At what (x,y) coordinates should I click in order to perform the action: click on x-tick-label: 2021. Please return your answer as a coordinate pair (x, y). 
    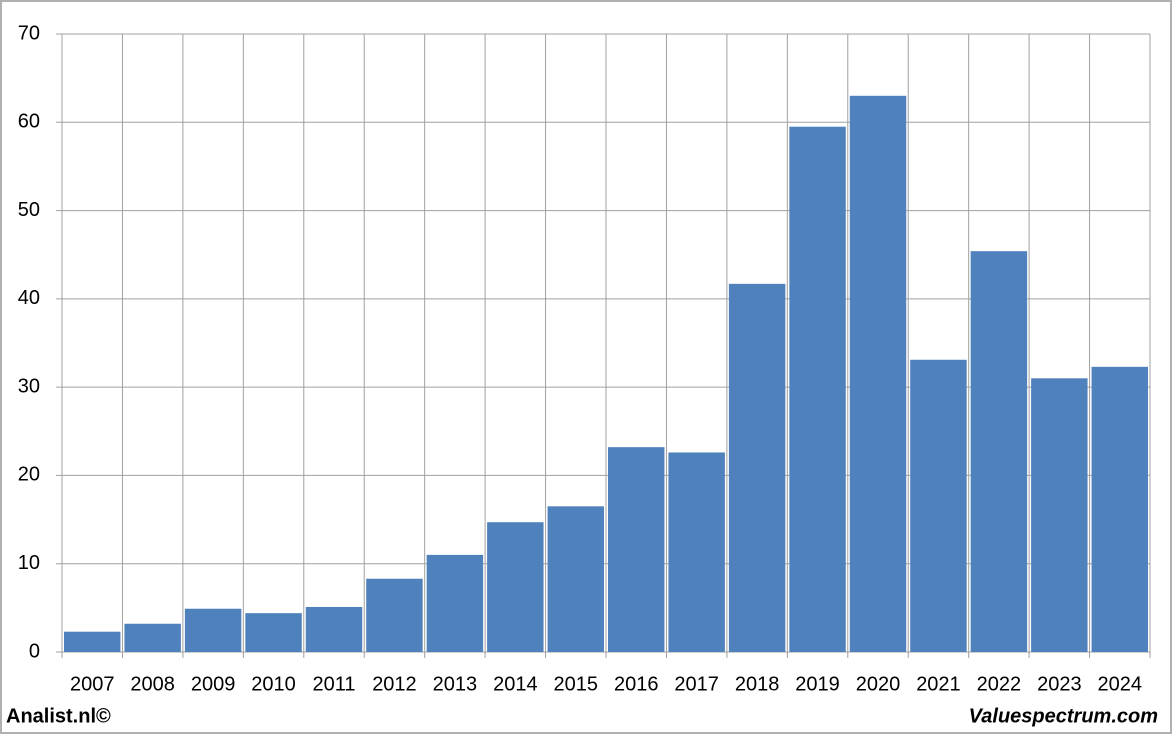
    Looking at the image, I should click on (938, 684).